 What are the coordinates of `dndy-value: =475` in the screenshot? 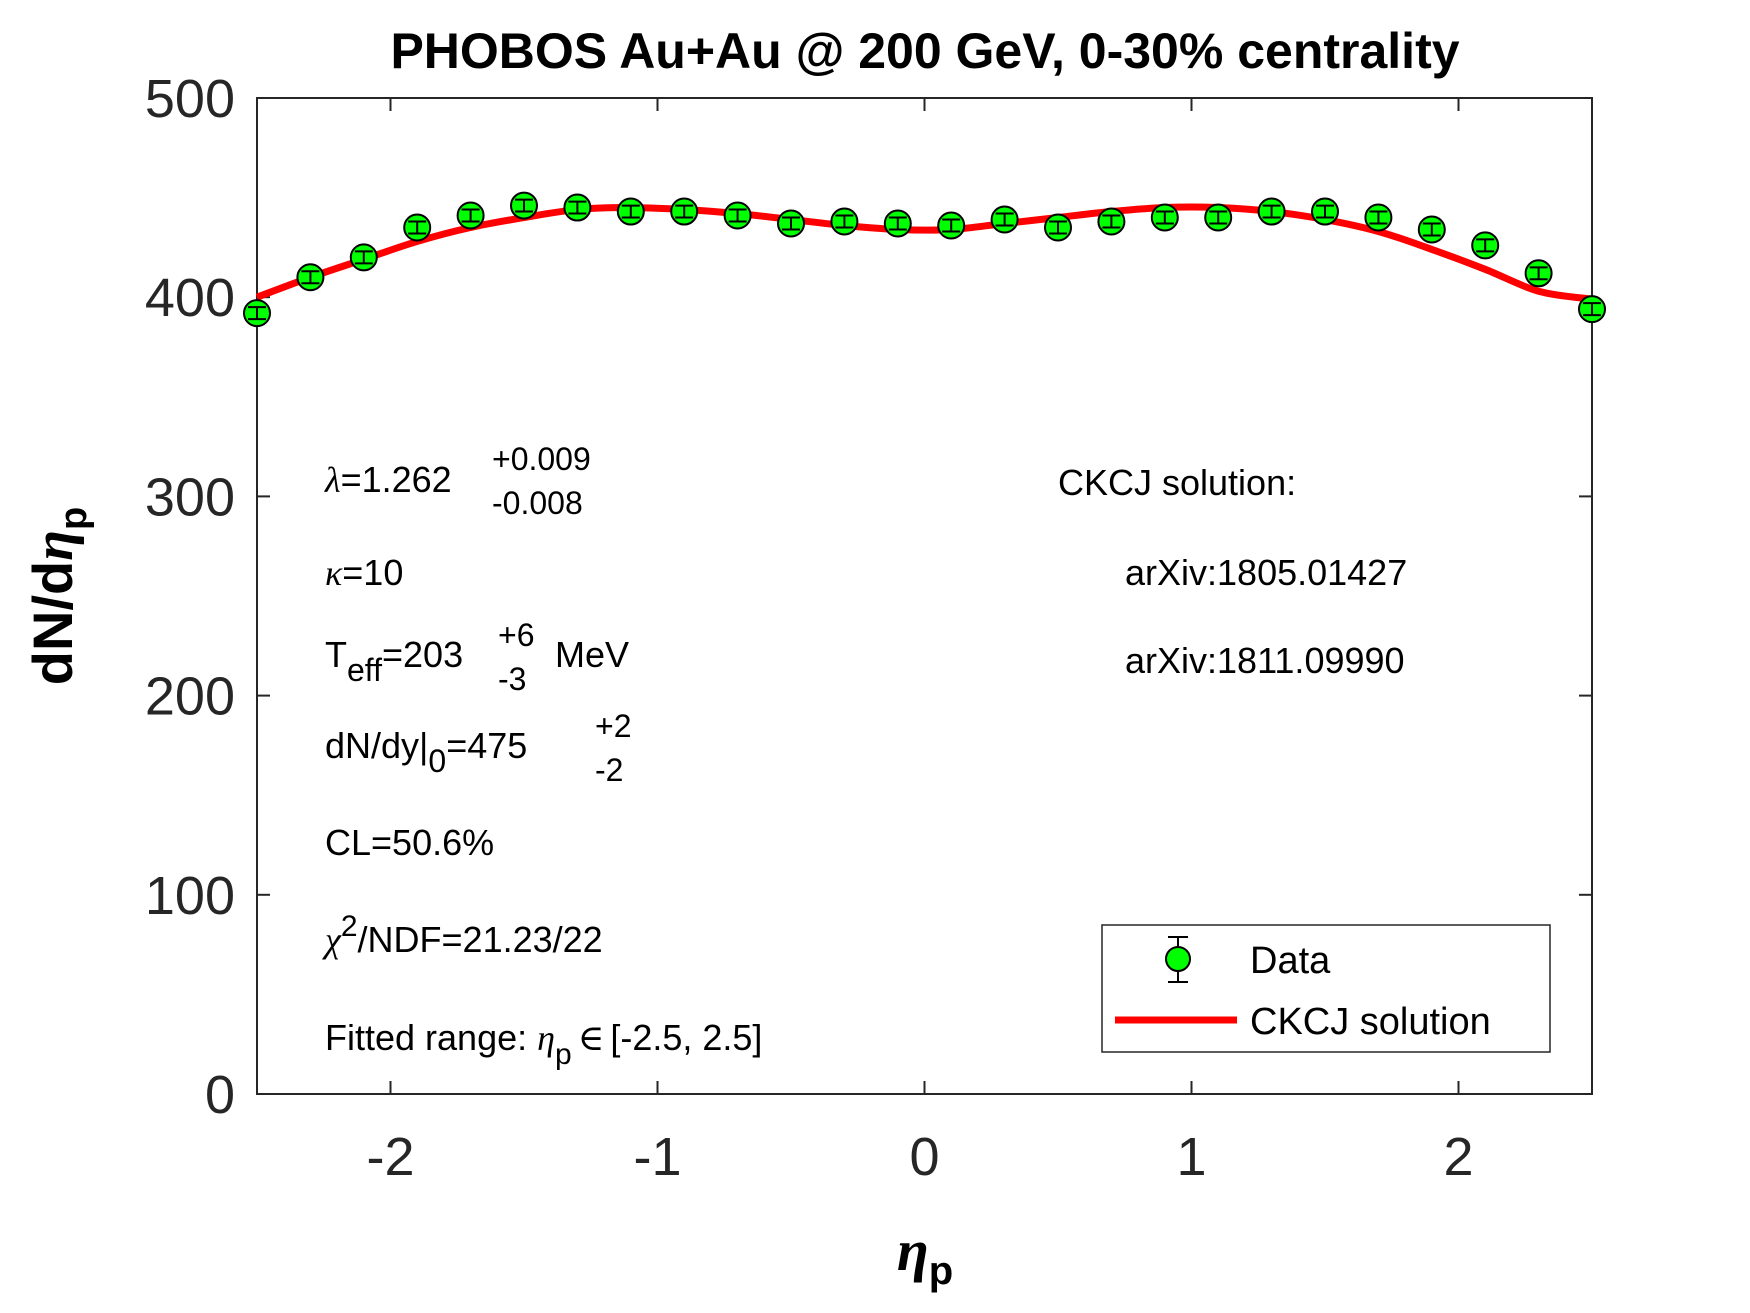 It's located at (486, 745).